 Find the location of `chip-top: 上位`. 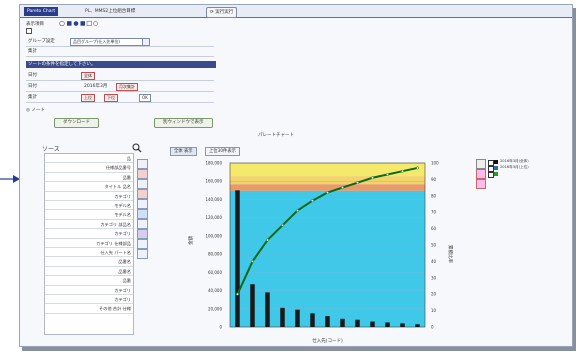

chip-top: 上位 is located at coordinates (88, 98).